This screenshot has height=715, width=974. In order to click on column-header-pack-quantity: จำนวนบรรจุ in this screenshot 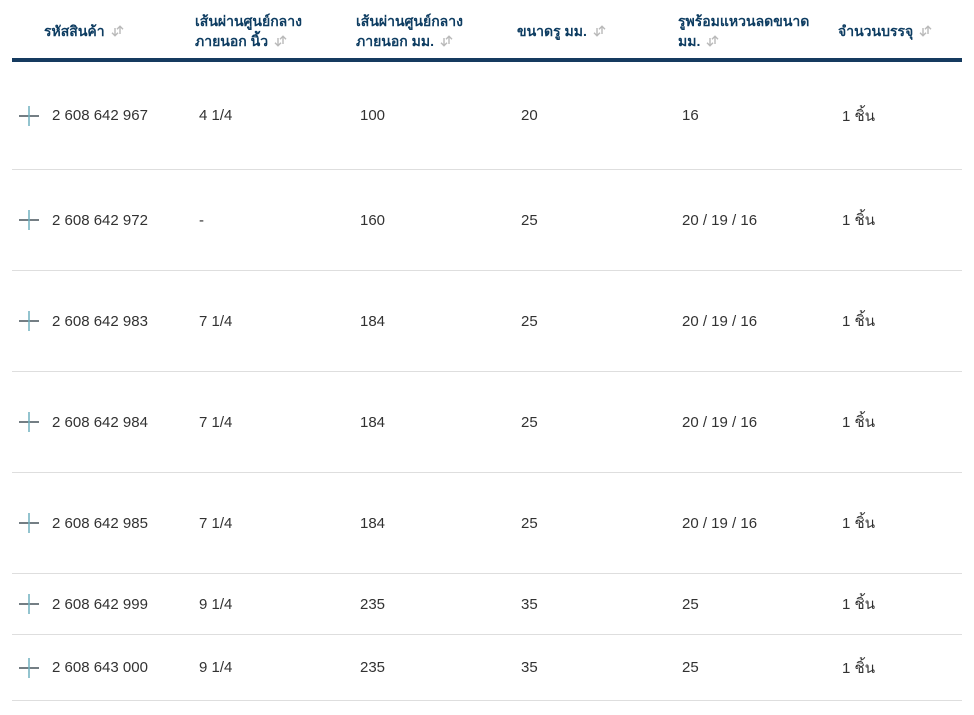, I will do `click(900, 31)`.